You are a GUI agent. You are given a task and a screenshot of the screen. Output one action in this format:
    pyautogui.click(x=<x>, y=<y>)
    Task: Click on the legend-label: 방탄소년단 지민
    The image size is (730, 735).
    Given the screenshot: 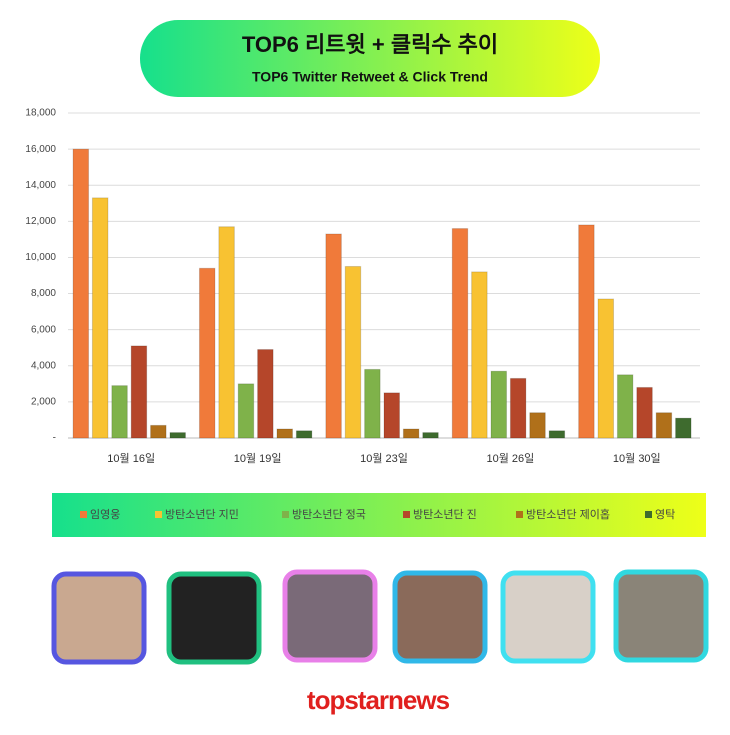 What is the action you would take?
    pyautogui.click(x=202, y=514)
    